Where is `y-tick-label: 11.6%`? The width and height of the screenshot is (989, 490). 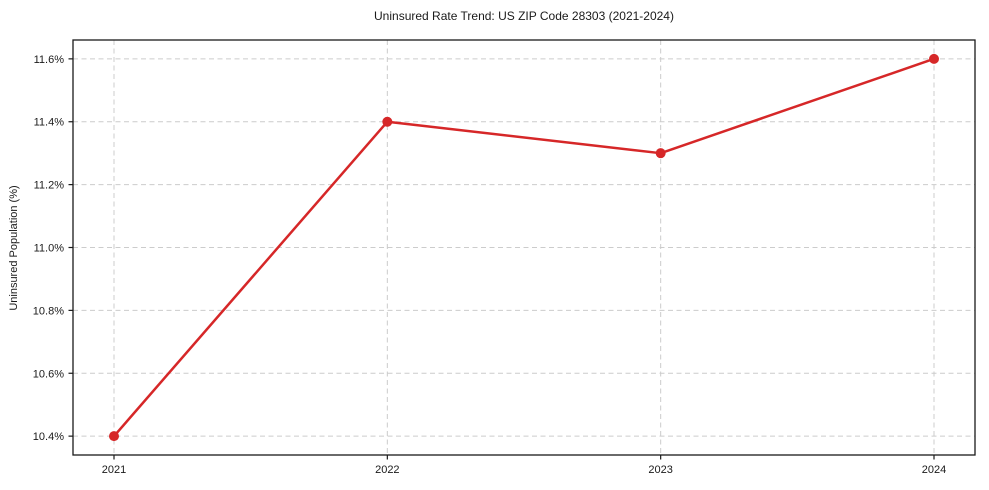 y-tick-label: 11.6% is located at coordinates (49, 60).